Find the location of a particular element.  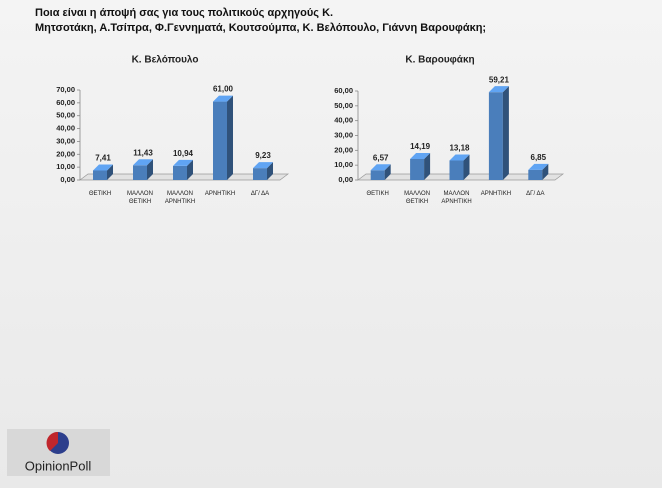

value-label: 61,00 is located at coordinates (223, 89).